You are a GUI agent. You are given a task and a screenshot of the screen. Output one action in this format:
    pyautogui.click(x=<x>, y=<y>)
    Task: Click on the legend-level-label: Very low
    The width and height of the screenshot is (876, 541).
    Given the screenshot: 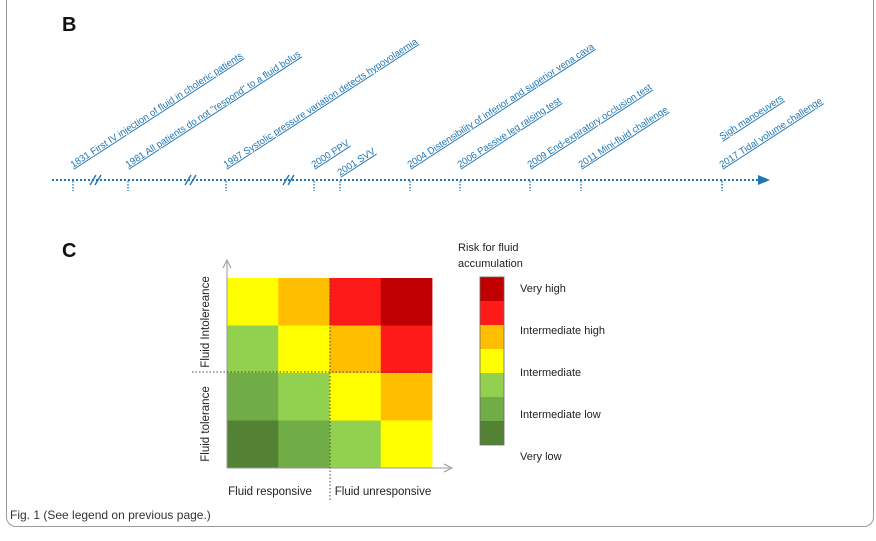 What is the action you would take?
    pyautogui.click(x=541, y=457)
    